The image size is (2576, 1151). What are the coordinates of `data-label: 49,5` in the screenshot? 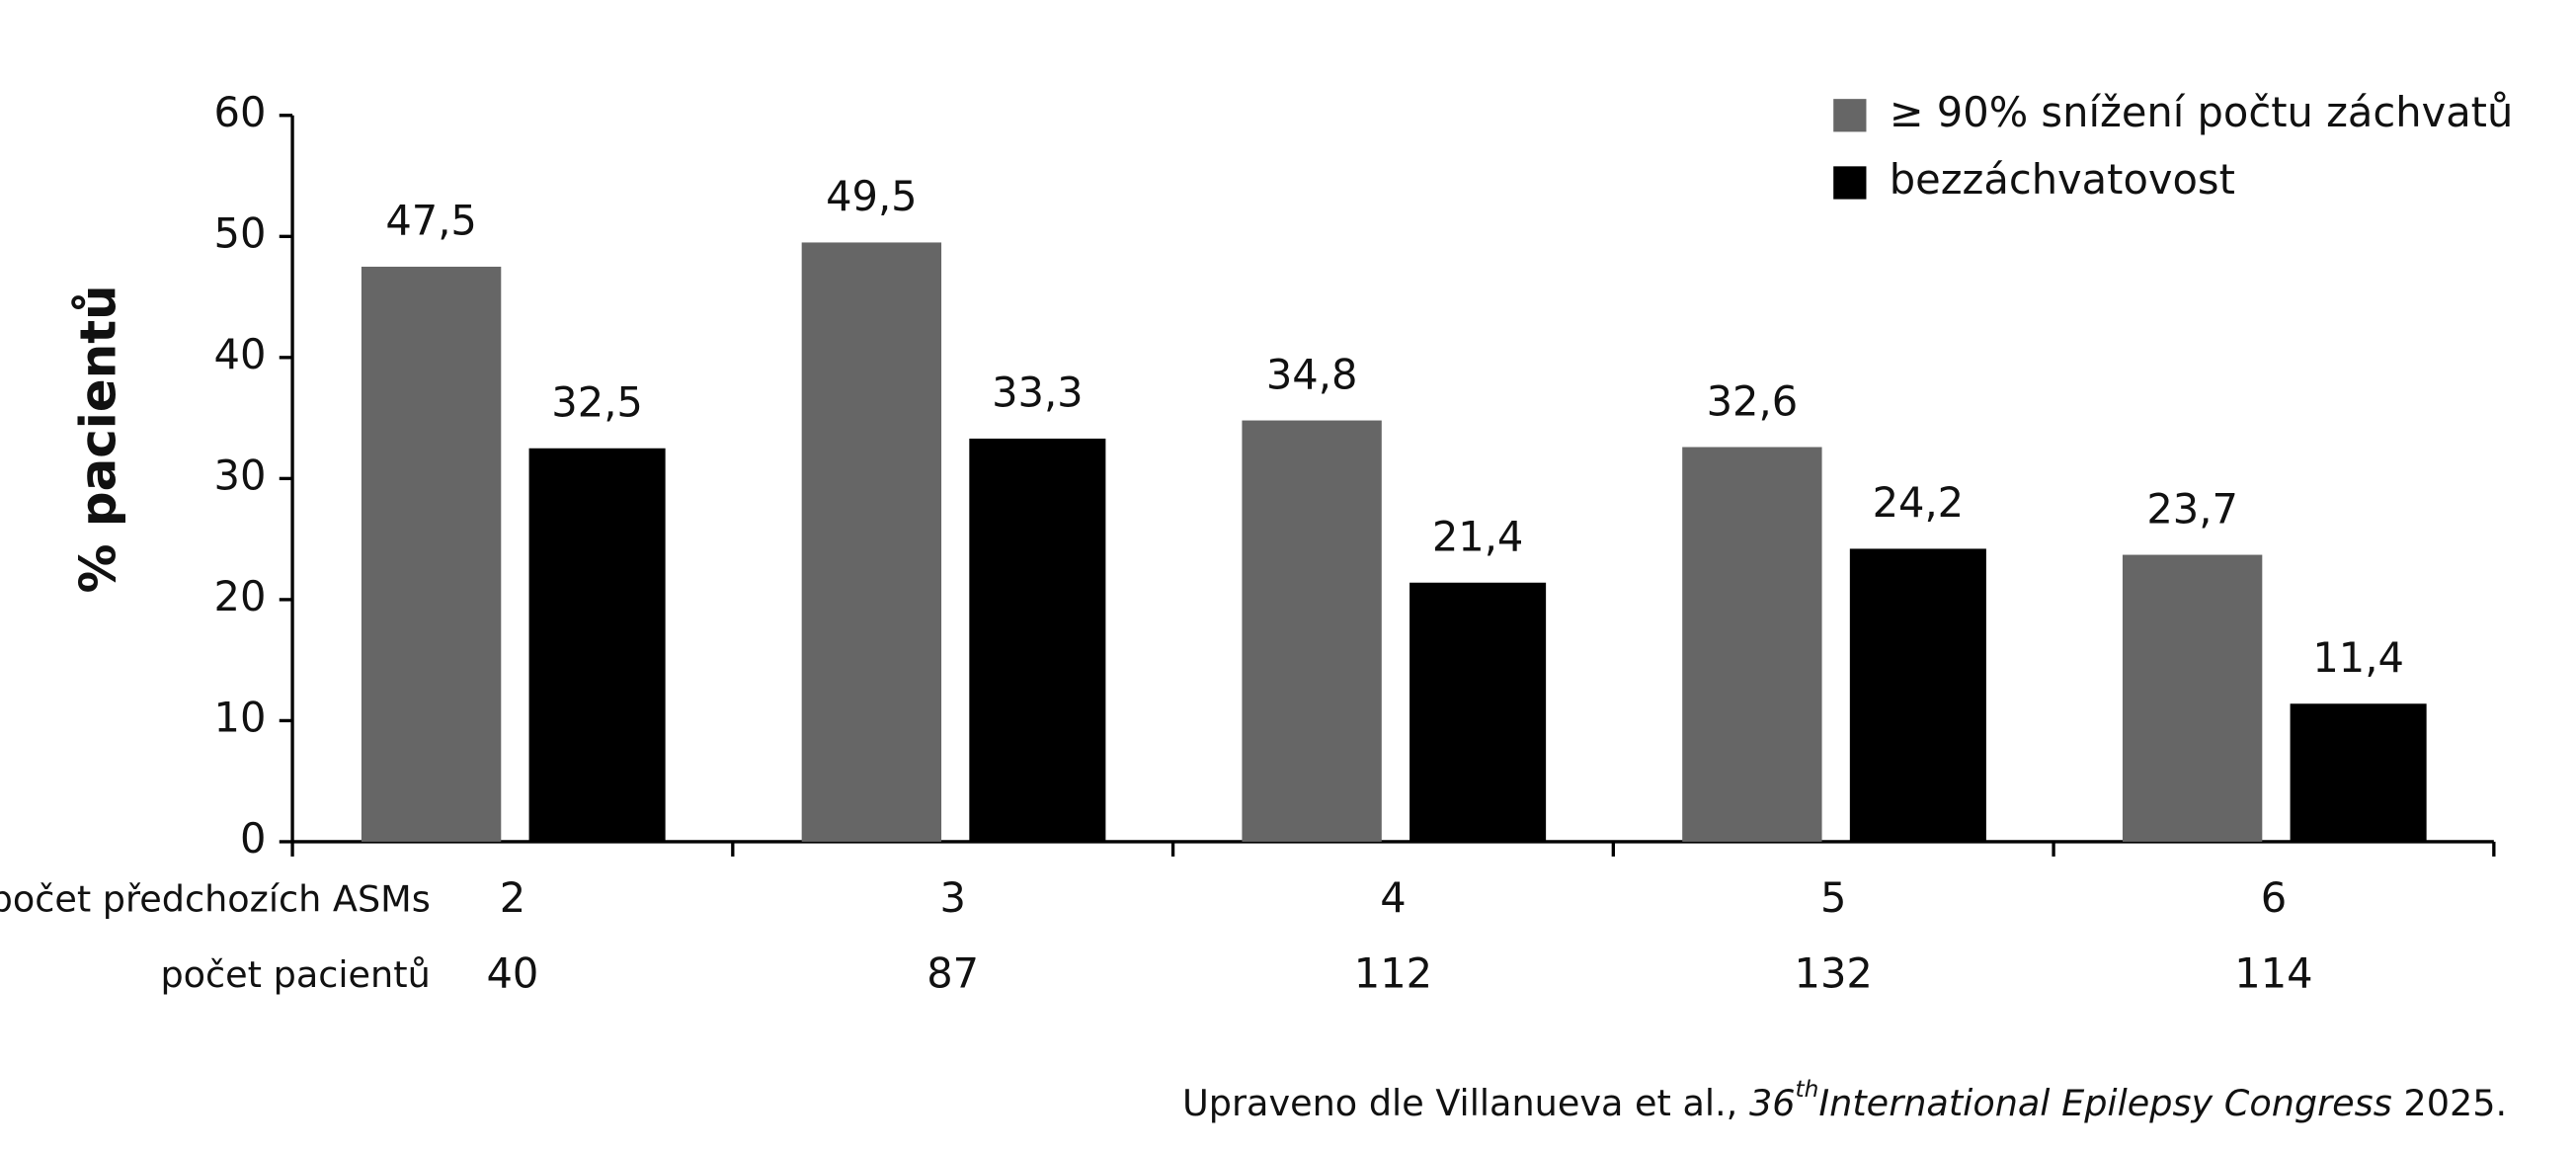 It's located at (872, 196).